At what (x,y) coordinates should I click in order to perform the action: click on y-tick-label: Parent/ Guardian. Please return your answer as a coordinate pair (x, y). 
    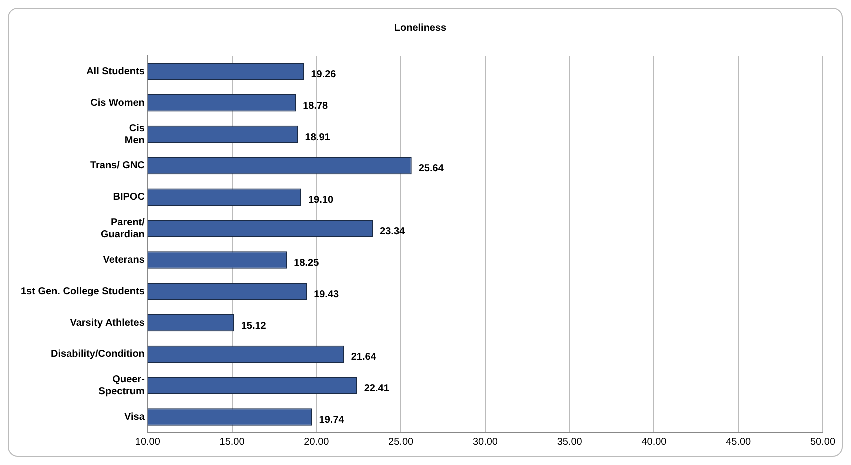
    Looking at the image, I should click on (123, 229).